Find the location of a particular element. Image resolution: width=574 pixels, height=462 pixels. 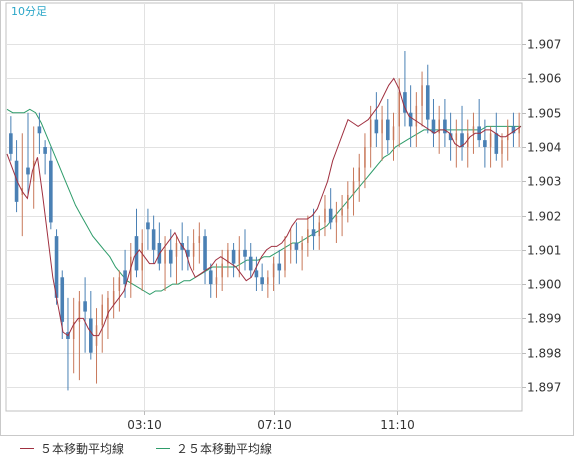

legend-swatch-ma5 is located at coordinates (27, 448).